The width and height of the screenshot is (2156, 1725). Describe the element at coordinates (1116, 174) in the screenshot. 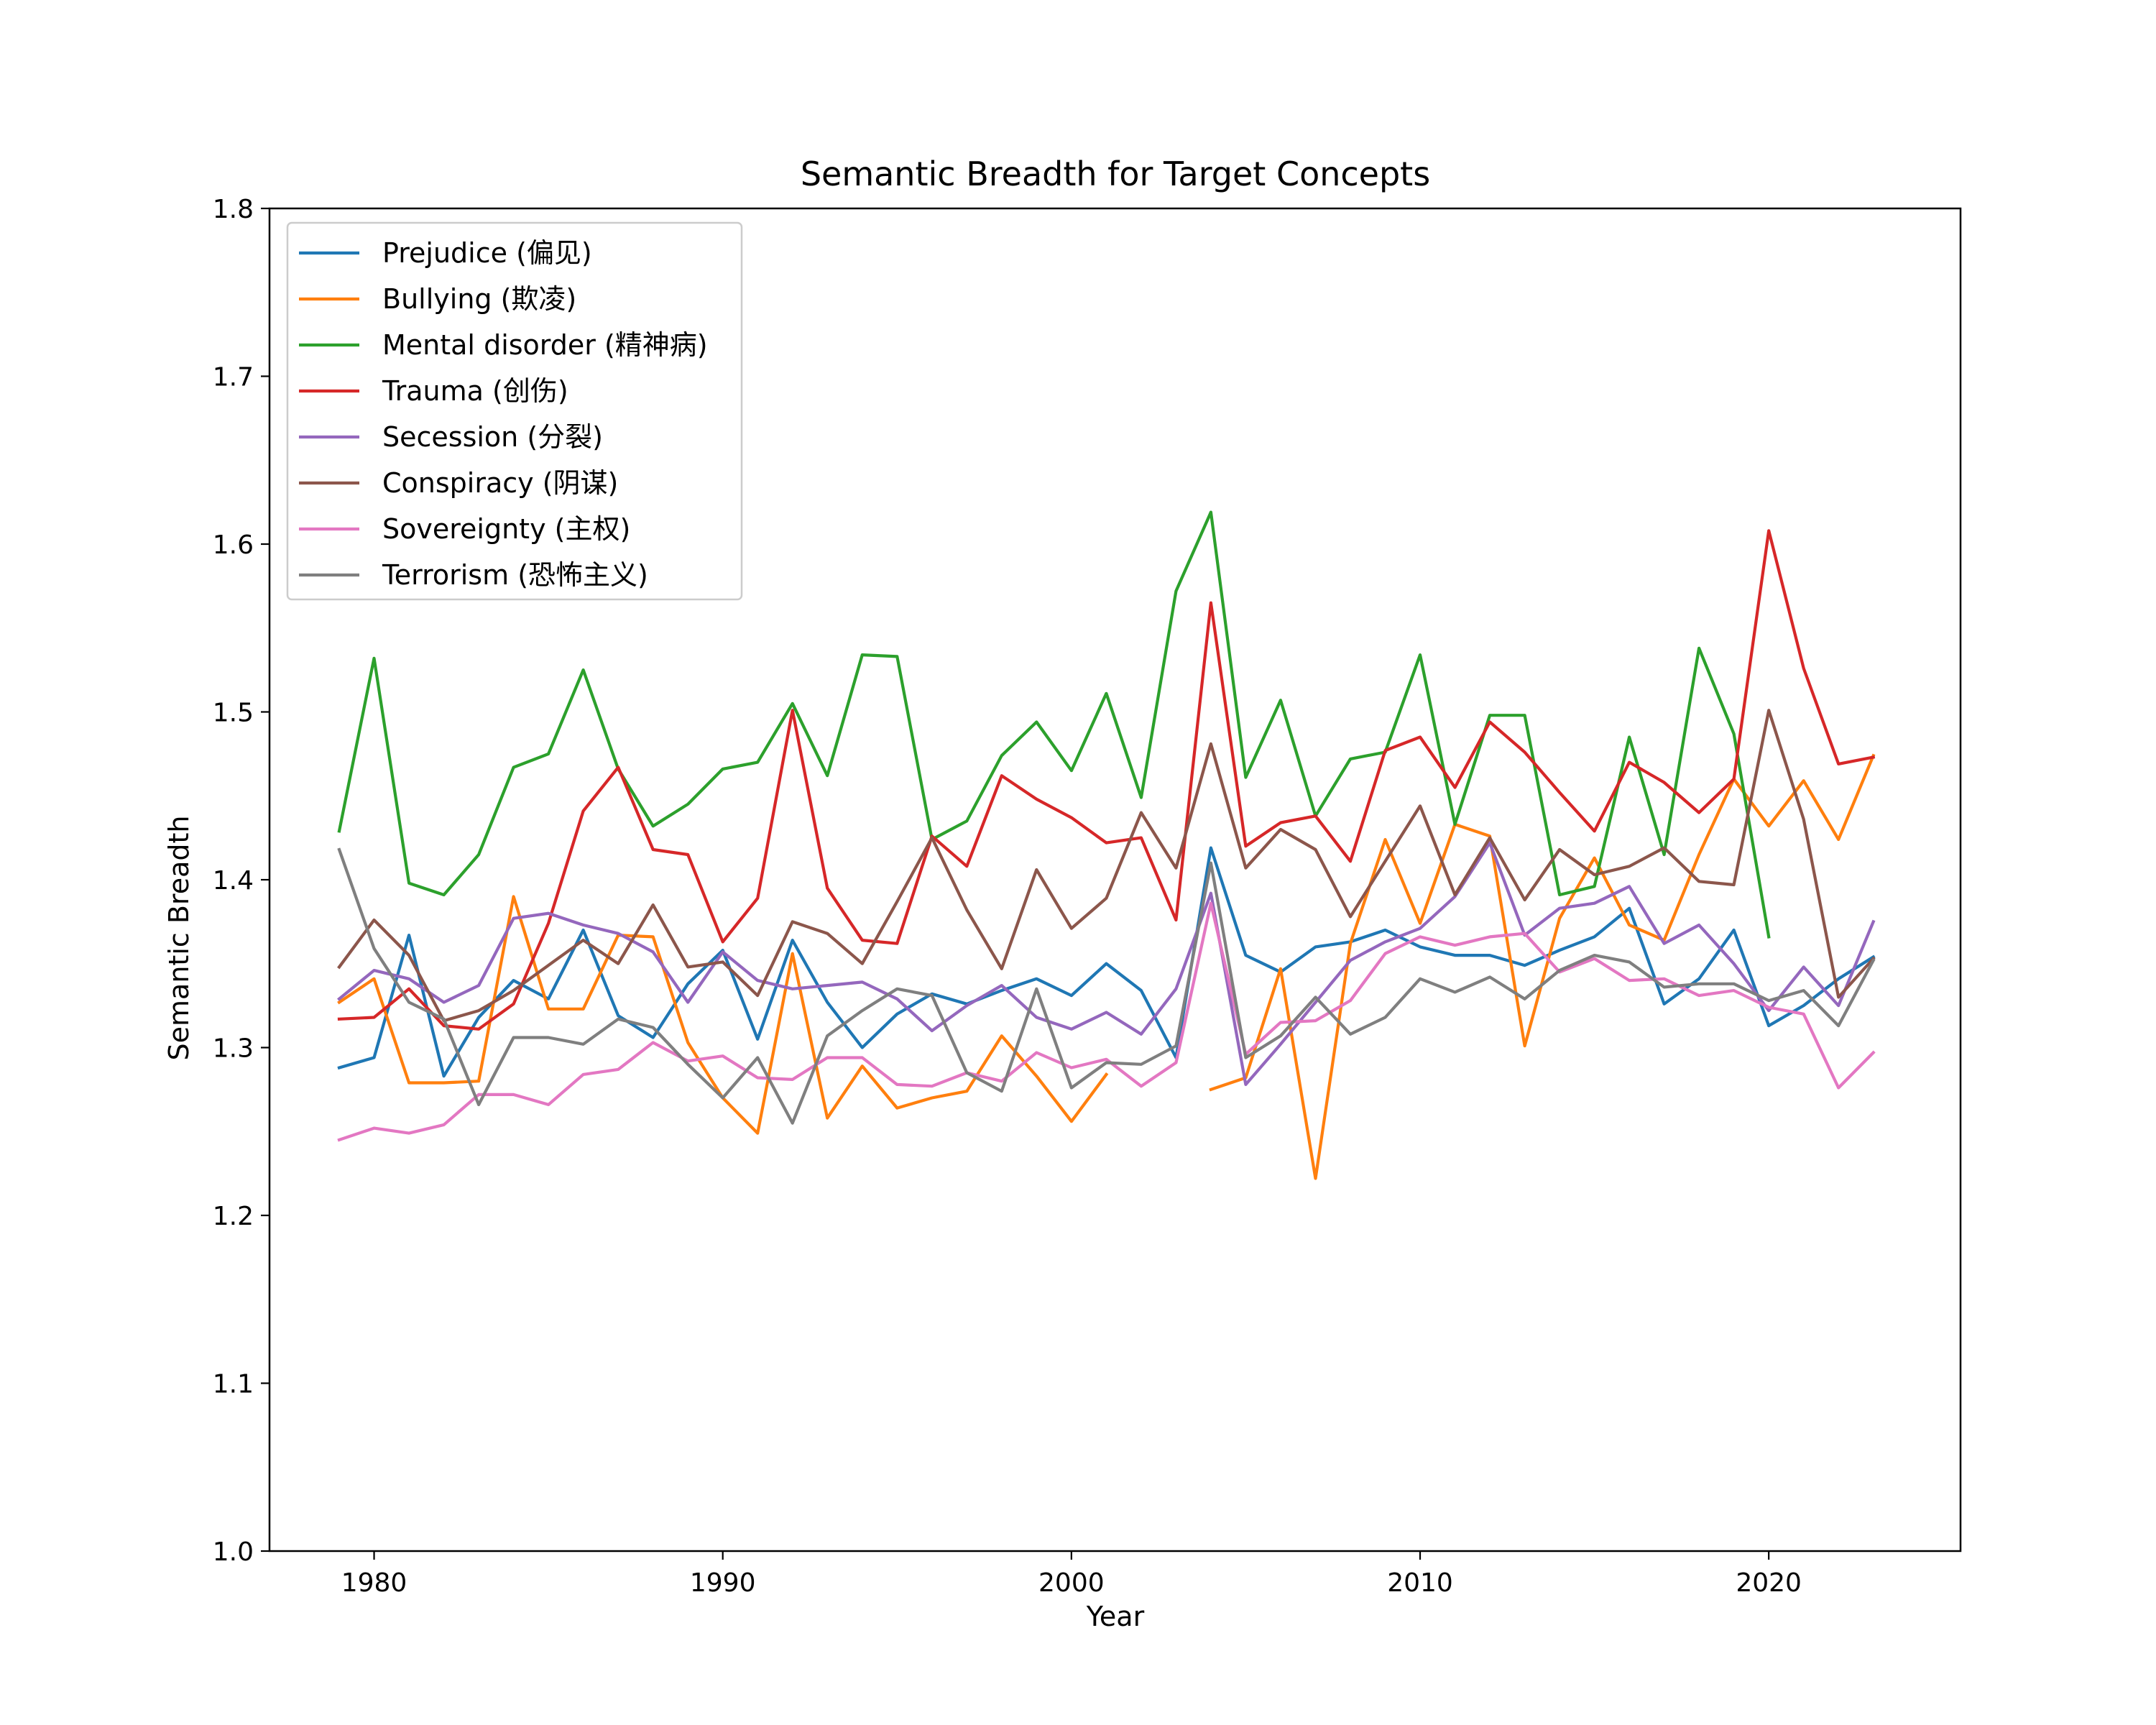

I see `chart-title: Semantic Breadth for Target Concepts` at that location.